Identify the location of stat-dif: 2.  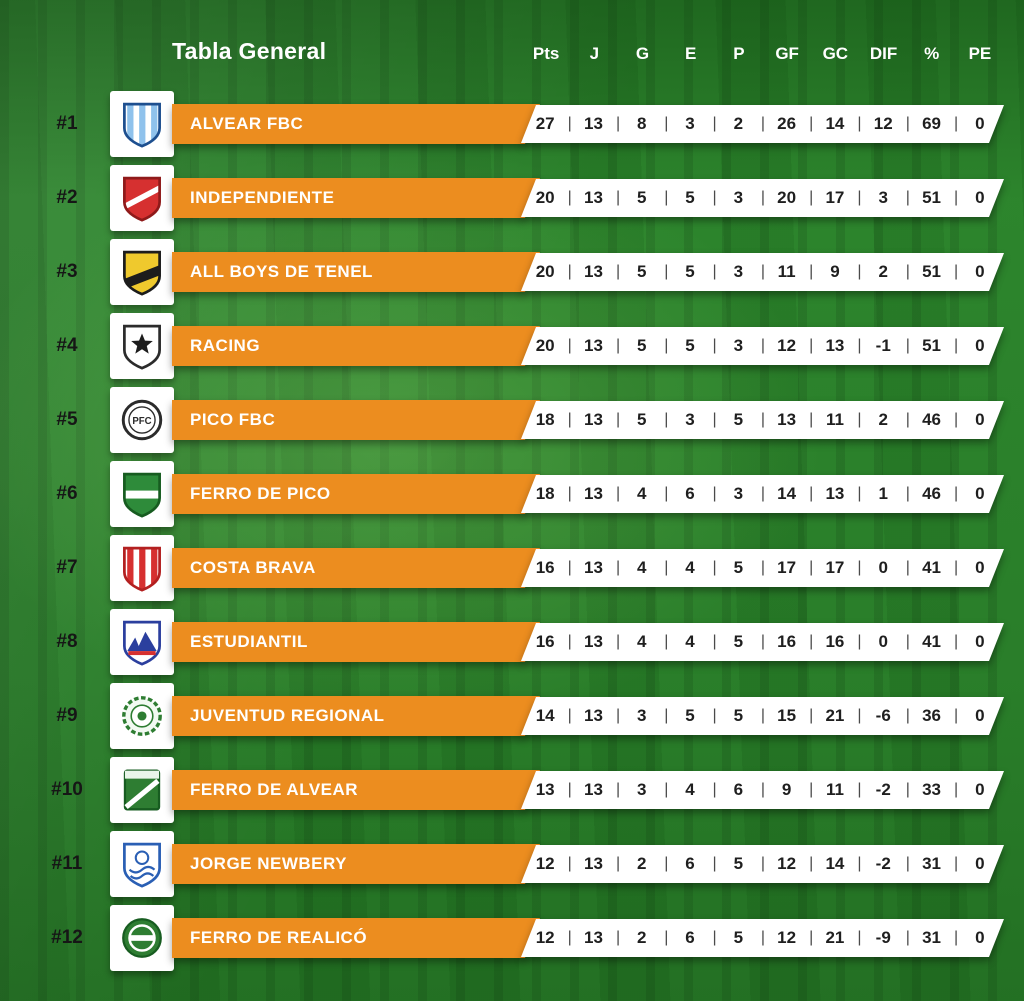
(883, 272).